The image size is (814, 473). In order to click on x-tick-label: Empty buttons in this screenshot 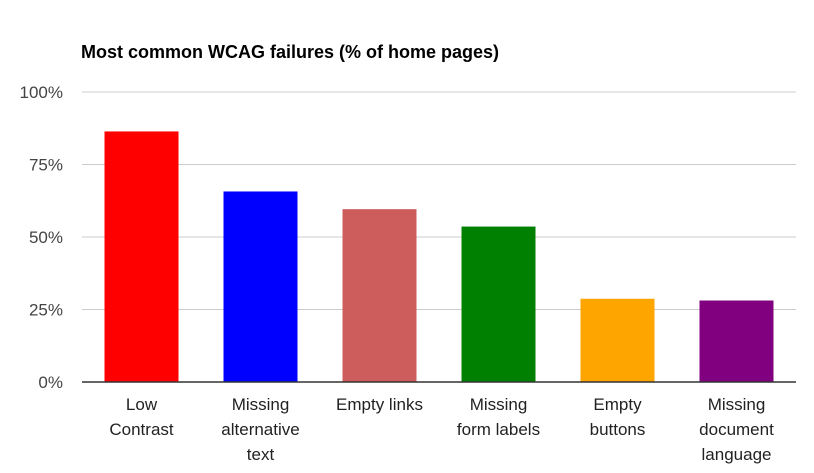, I will do `click(618, 417)`.